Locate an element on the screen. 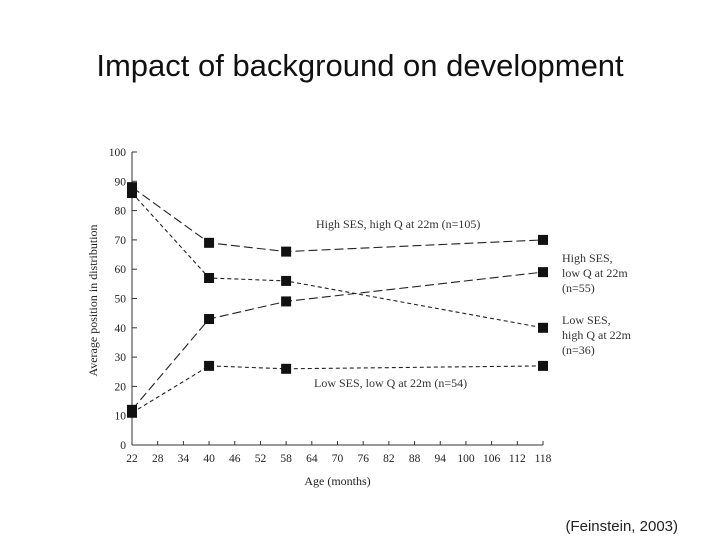 The image size is (720, 540). x-tick-label: 70 is located at coordinates (338, 459).